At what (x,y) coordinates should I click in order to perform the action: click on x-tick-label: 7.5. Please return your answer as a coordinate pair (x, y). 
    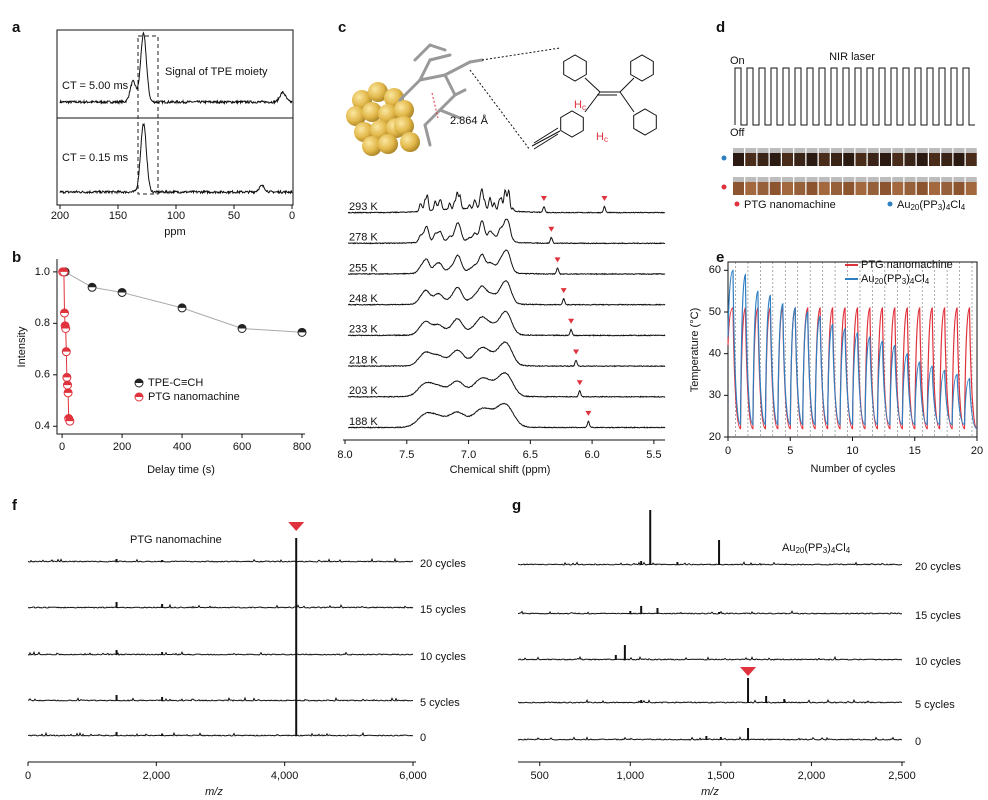
    Looking at the image, I should click on (406, 455).